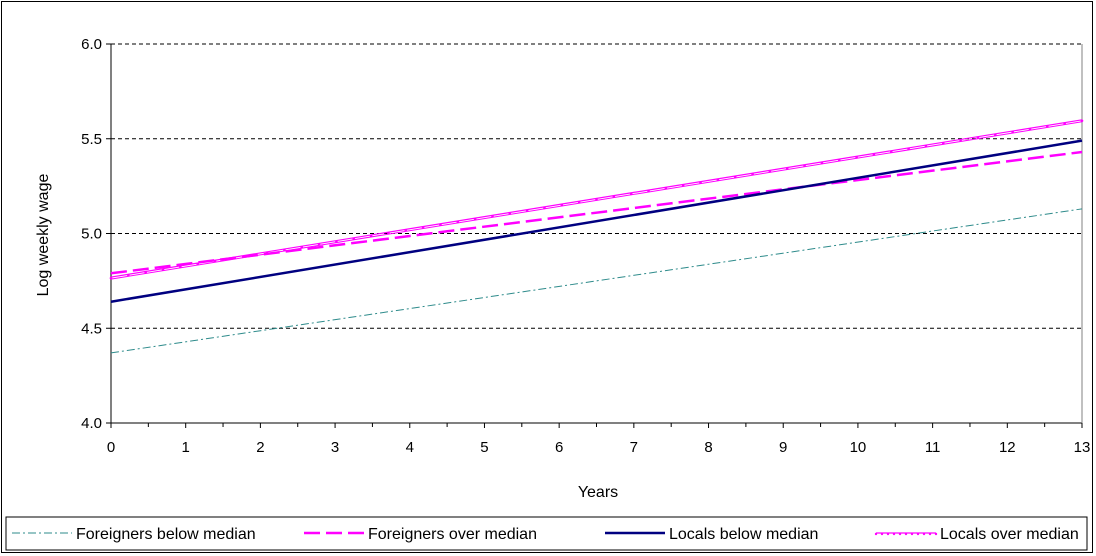 The height and width of the screenshot is (556, 1096). I want to click on x-tick-label: 4, so click(410, 447).